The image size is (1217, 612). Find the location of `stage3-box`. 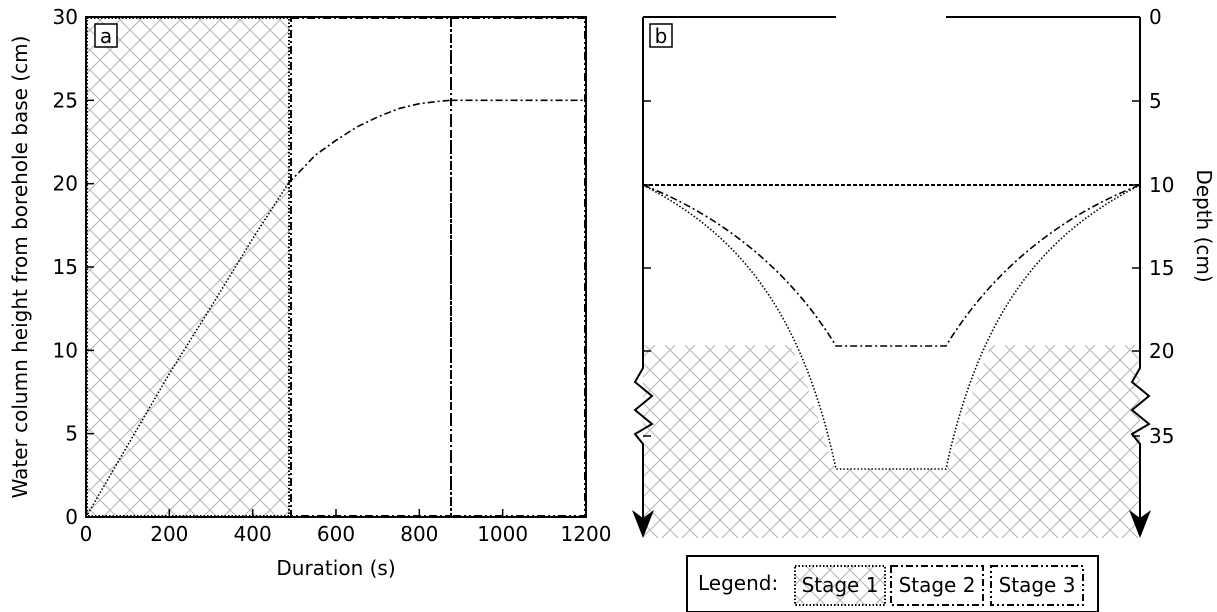

stage3-box is located at coordinates (518, 267).